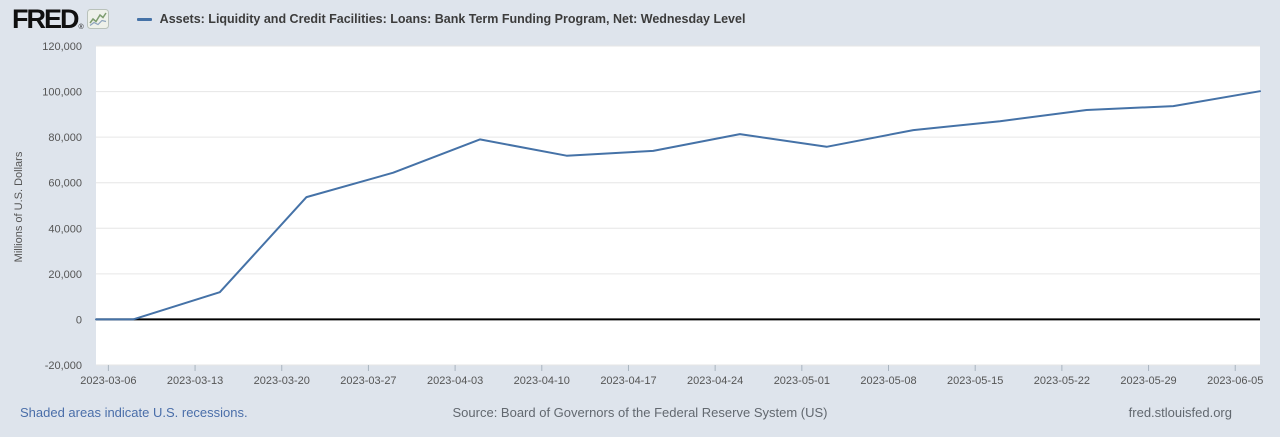 The image size is (1280, 437). I want to click on site-url-text: fred.stlouisfed.org, so click(1180, 412).